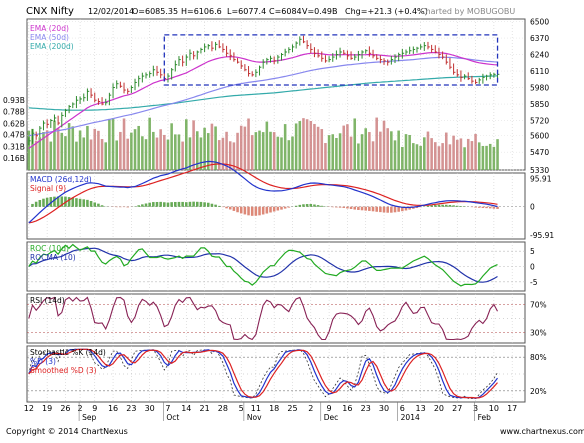  Describe the element at coordinates (186, 408) in the screenshot. I see `x-tick-label: 14` at that location.